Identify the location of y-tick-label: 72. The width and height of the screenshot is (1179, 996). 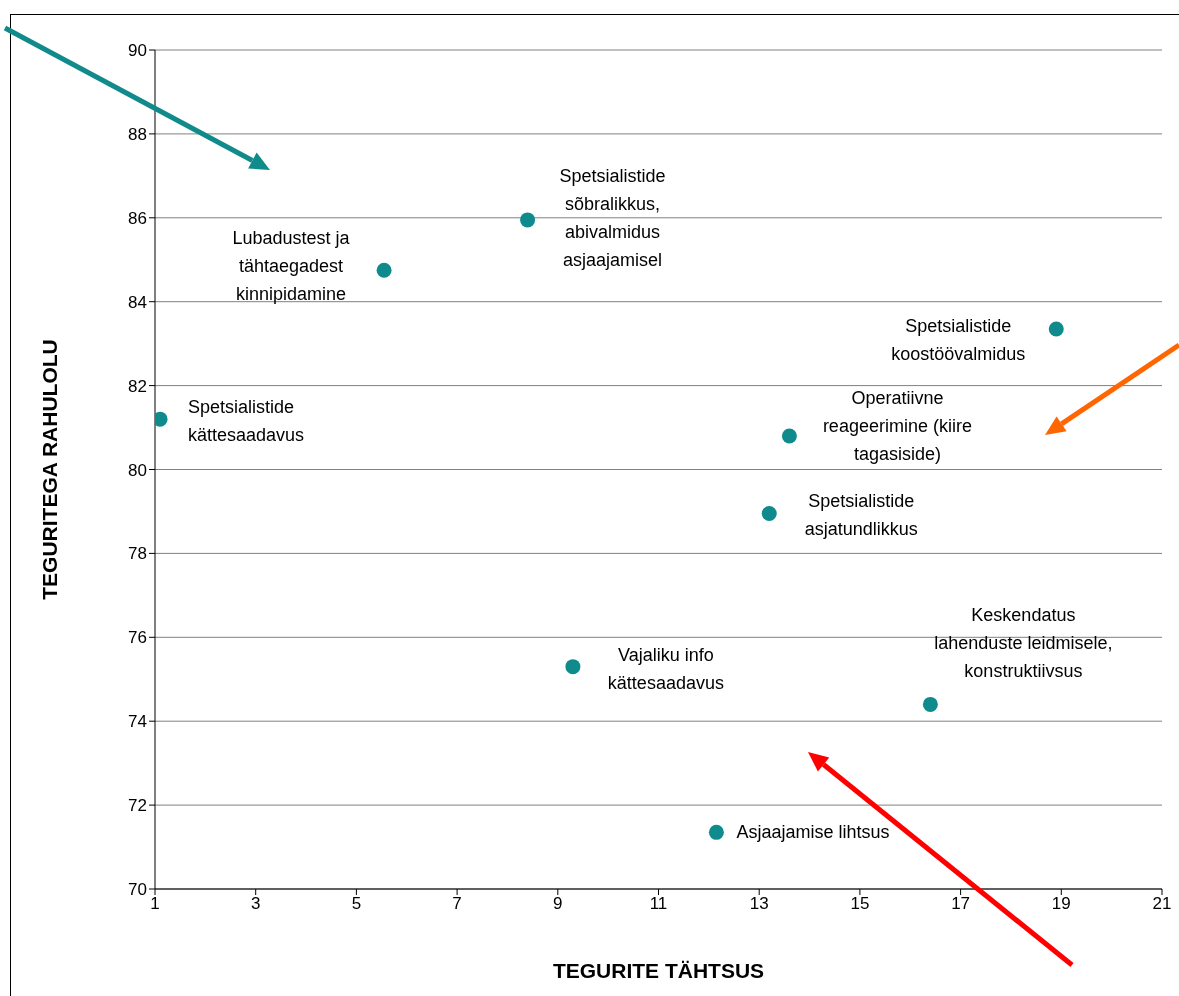
(137, 806).